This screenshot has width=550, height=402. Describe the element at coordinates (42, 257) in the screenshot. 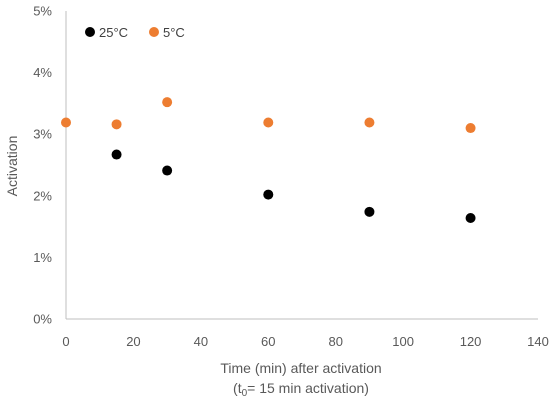

I see `y-tick-label: 1%` at that location.